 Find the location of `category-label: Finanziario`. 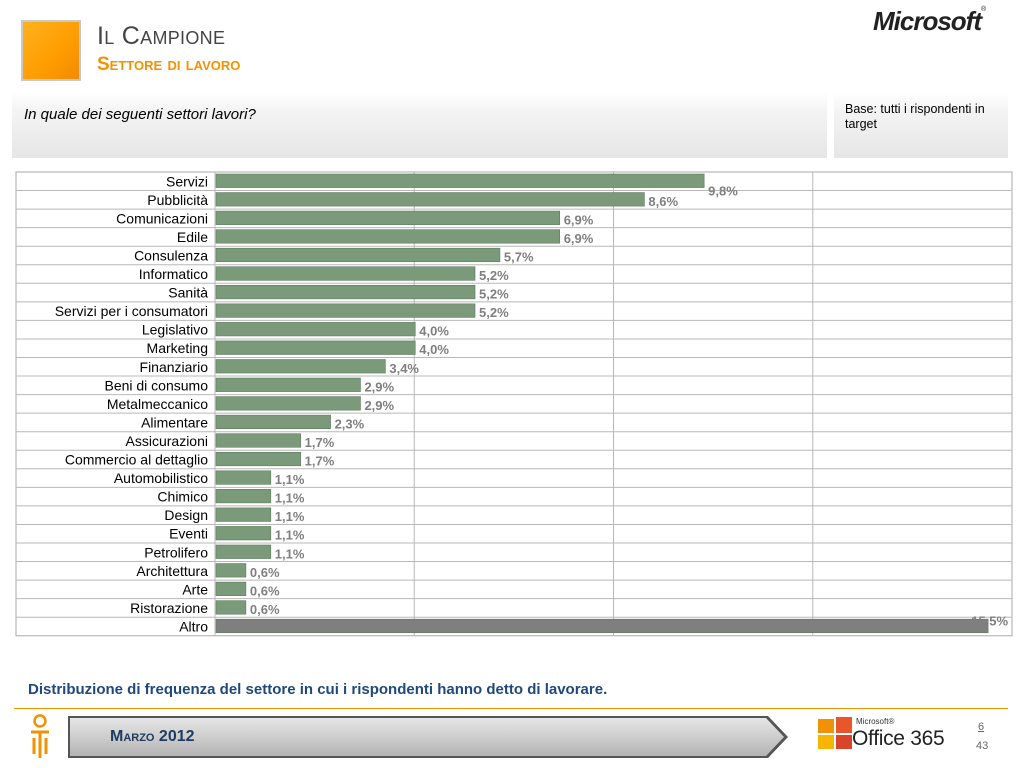

category-label: Finanziario is located at coordinates (174, 367).